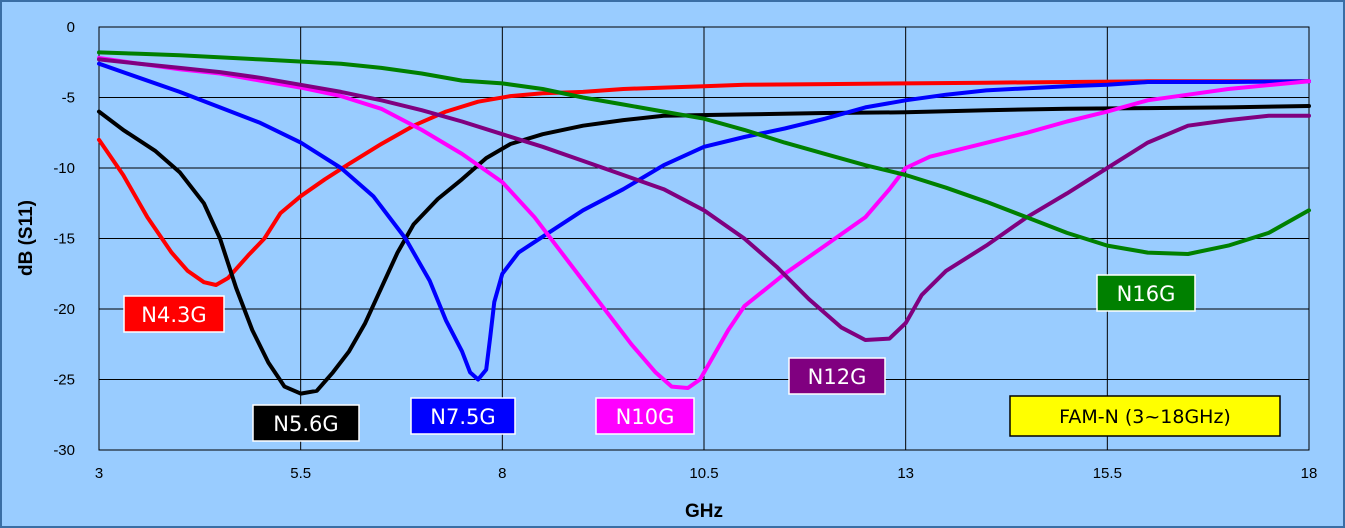  I want to click on x-axis-title: GHz, so click(704, 511).